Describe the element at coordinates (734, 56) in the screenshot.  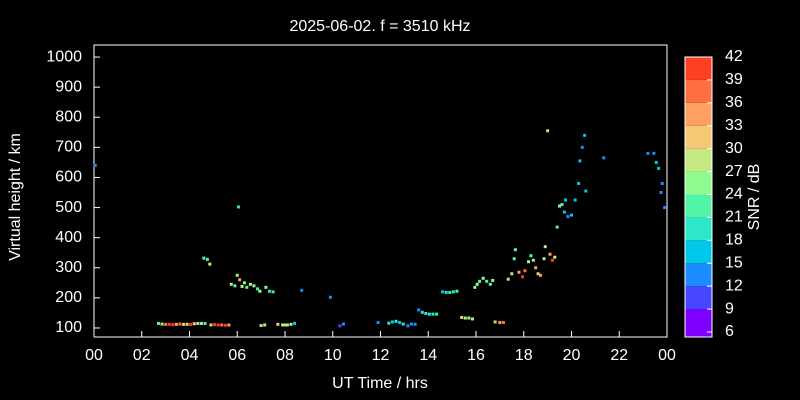
I see `colorbar-tick-label: 42` at that location.